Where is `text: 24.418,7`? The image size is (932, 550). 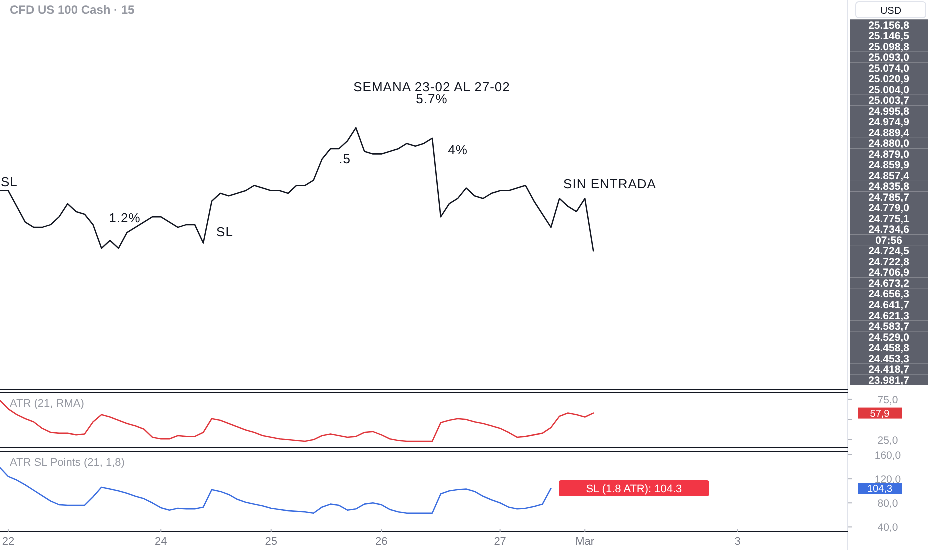 text: 24.418,7 is located at coordinates (889, 370).